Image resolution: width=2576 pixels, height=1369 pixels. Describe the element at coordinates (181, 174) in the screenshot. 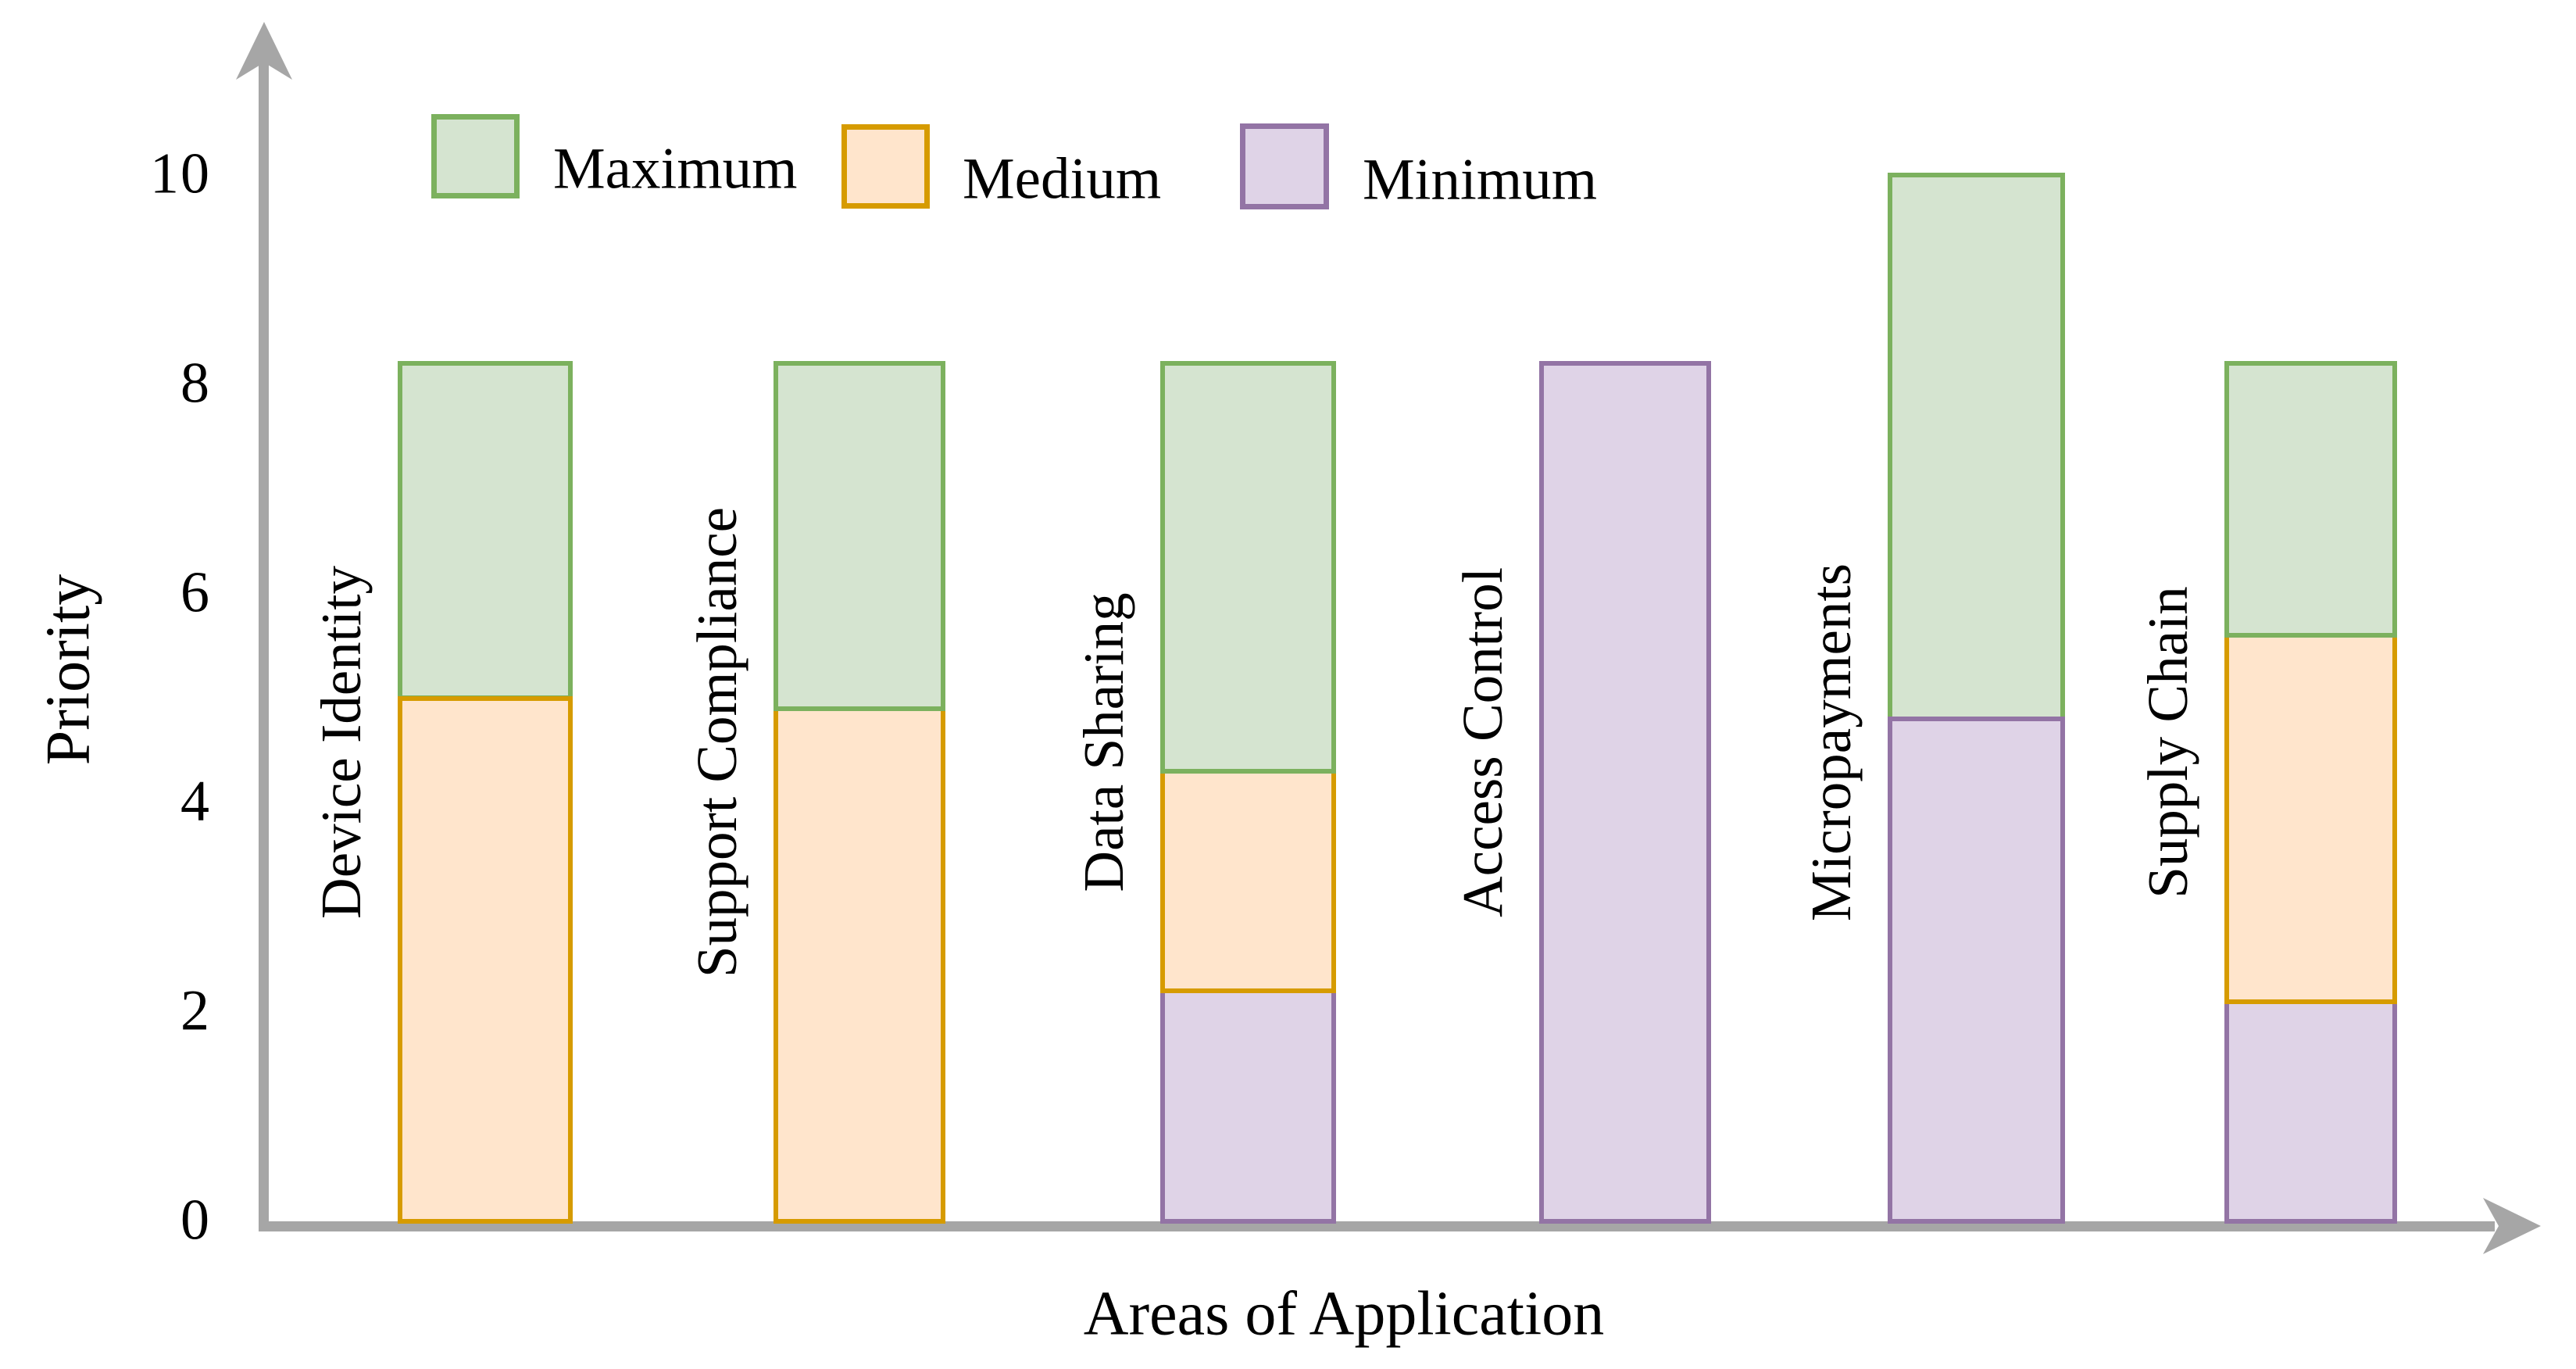

I see `y-tick-label-10: 10` at that location.